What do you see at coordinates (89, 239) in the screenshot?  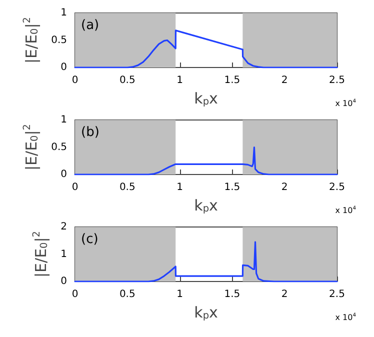 I see `annotation: (c)` at bounding box center [89, 239].